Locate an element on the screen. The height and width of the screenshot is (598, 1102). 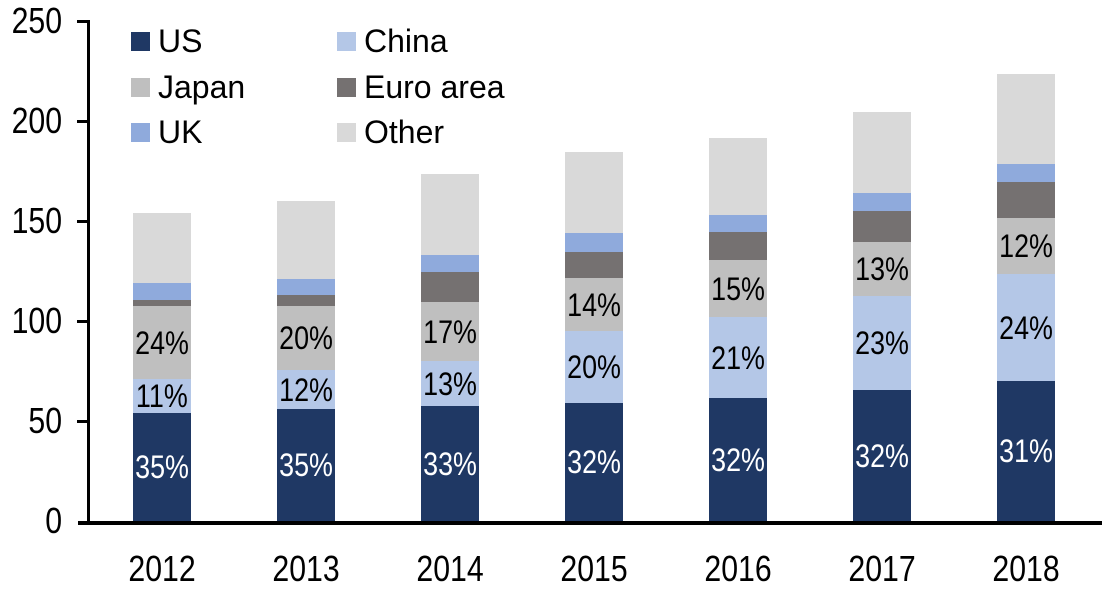
legend-label-uk: UK is located at coordinates (180, 132).